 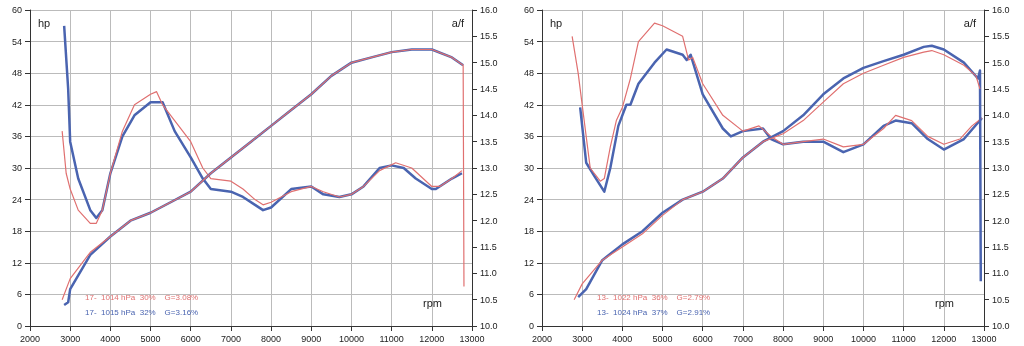 I want to click on text: 17- 1014 hPa 30% G=3.08%, so click(x=142, y=297).